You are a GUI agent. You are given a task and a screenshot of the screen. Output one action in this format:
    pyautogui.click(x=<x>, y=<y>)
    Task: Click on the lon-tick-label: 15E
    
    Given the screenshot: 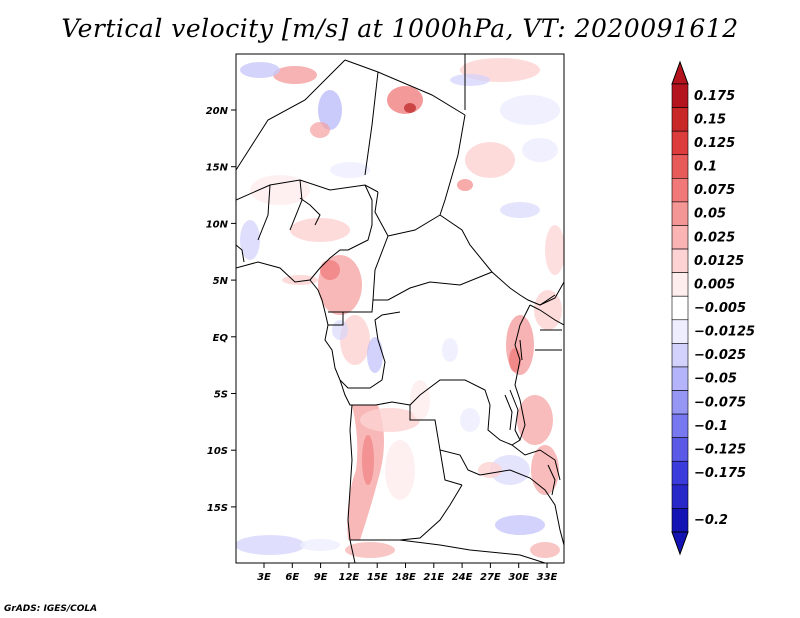 What is the action you would take?
    pyautogui.click(x=377, y=577)
    